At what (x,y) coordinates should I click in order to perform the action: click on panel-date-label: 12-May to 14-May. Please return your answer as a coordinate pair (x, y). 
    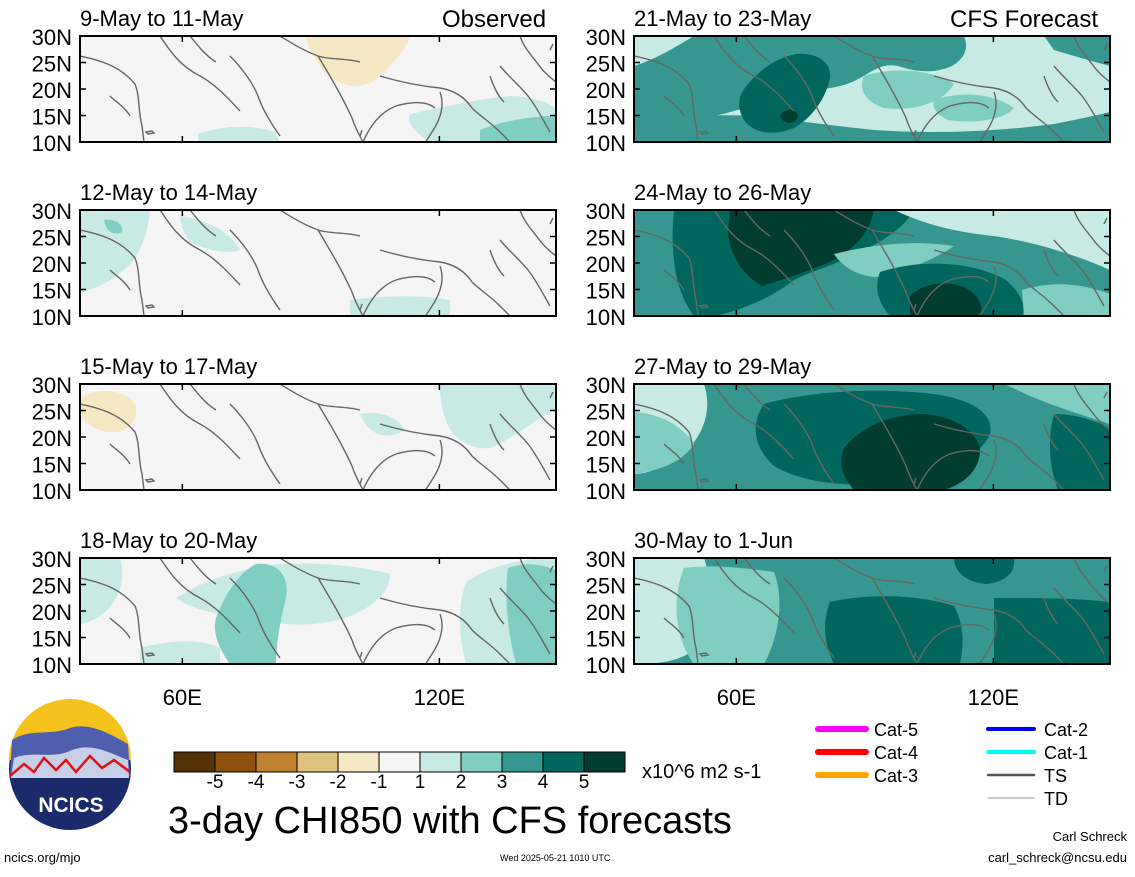
    Looking at the image, I should click on (168, 192).